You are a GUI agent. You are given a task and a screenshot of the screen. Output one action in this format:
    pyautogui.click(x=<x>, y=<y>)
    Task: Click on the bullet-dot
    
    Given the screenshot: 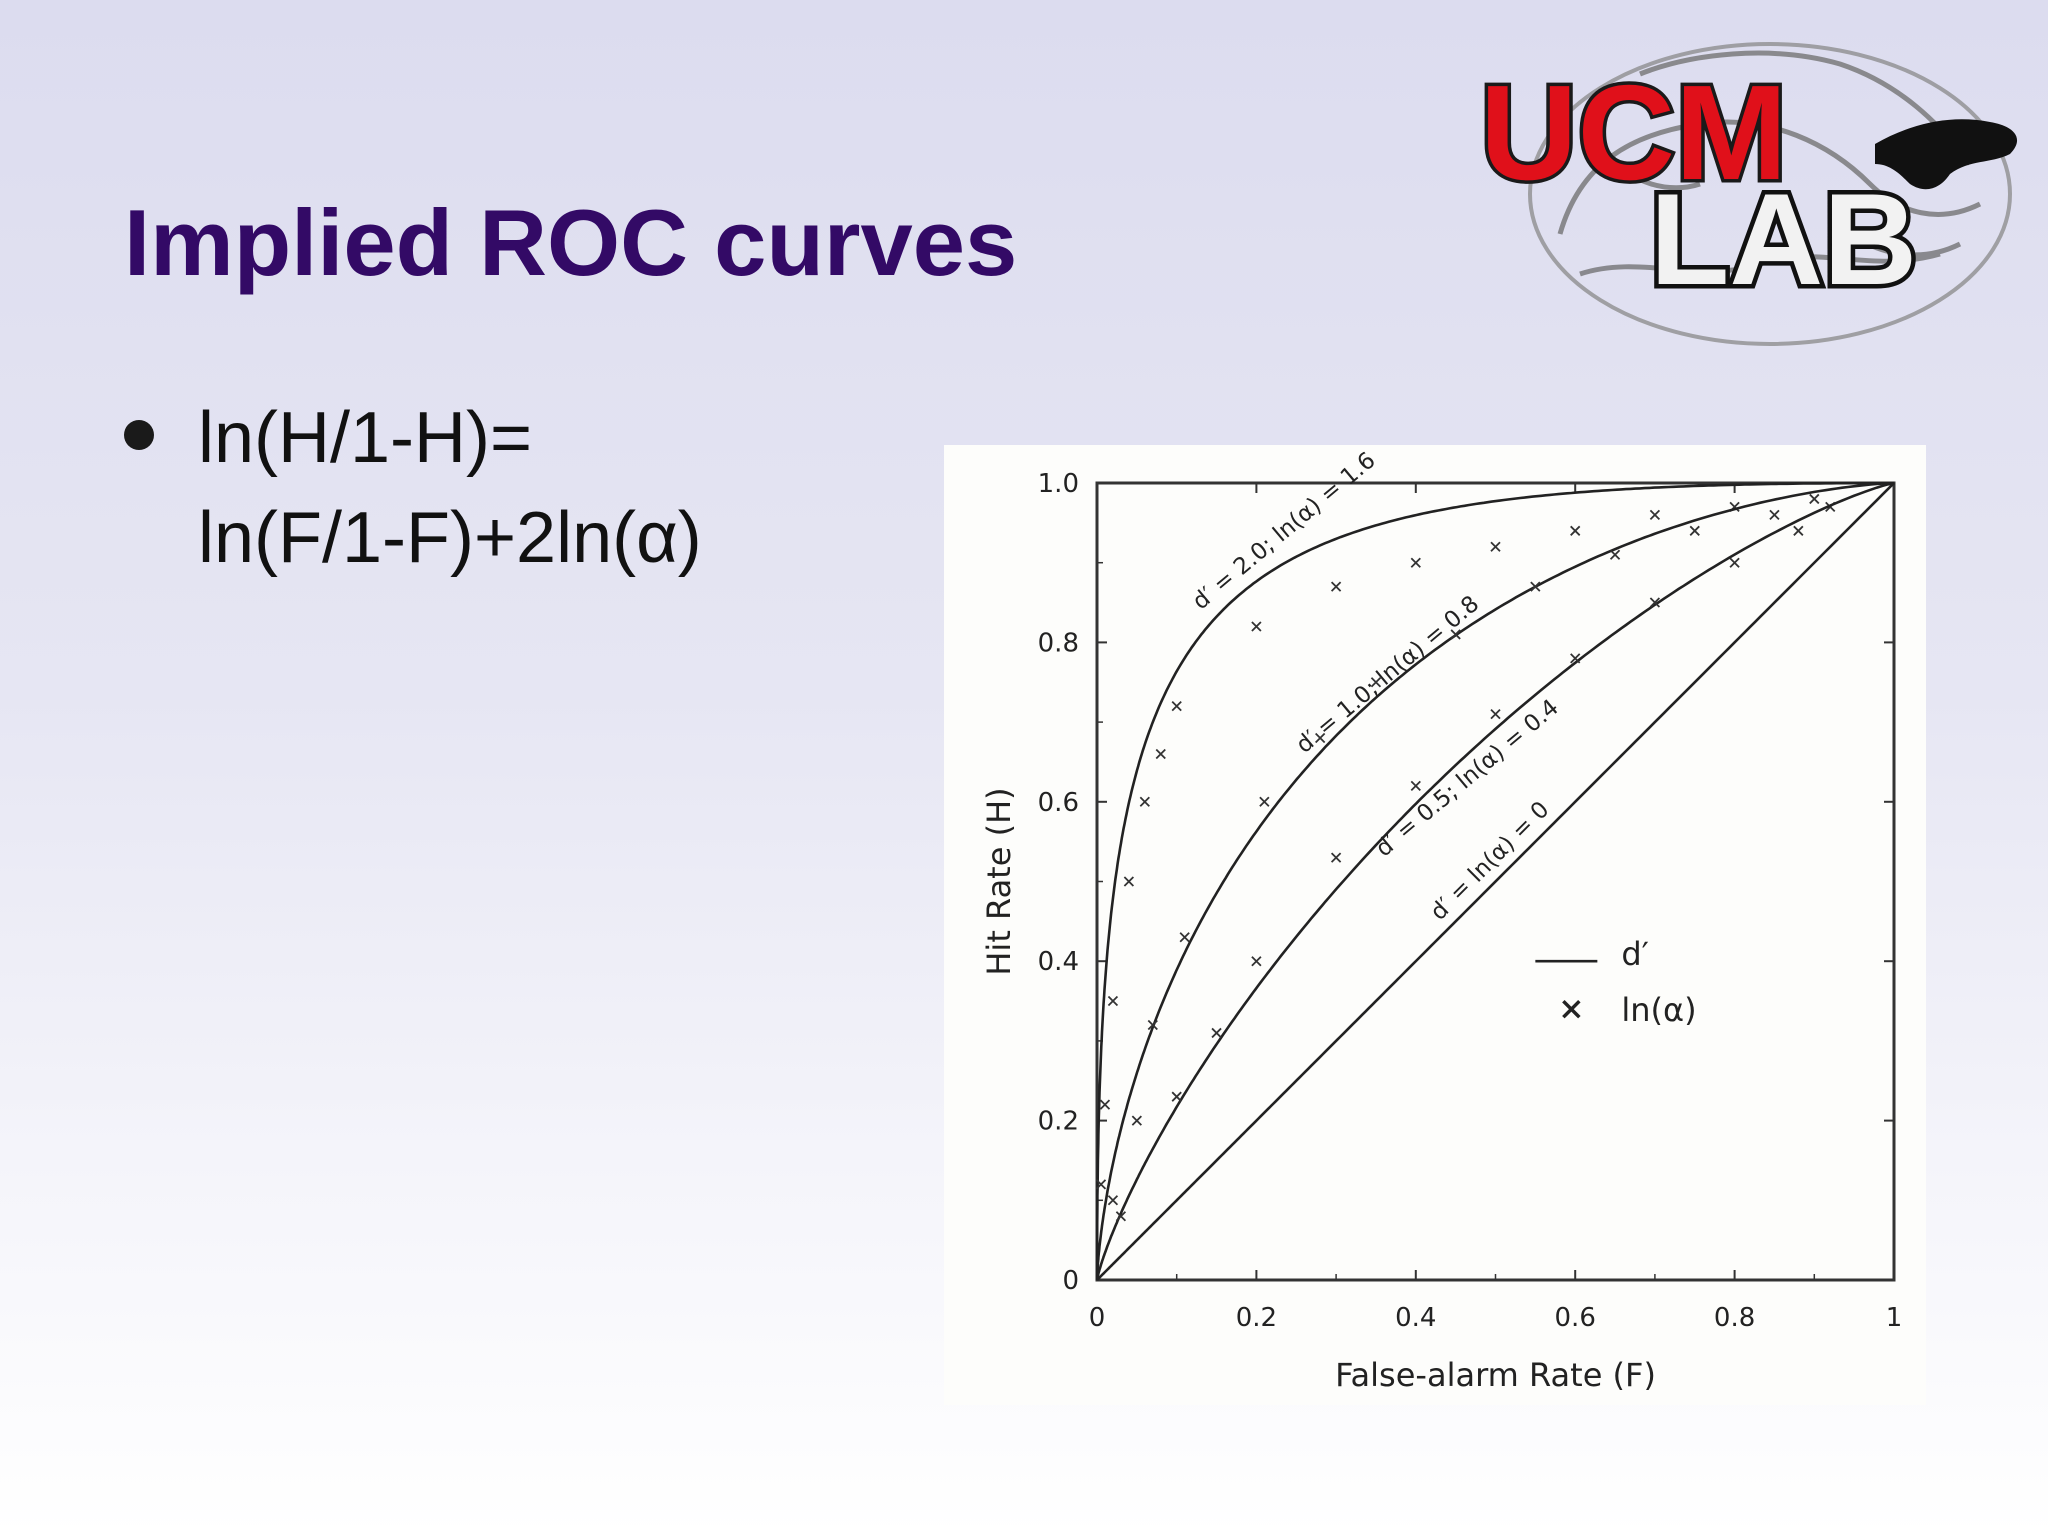 What is the action you would take?
    pyautogui.click(x=139, y=435)
    